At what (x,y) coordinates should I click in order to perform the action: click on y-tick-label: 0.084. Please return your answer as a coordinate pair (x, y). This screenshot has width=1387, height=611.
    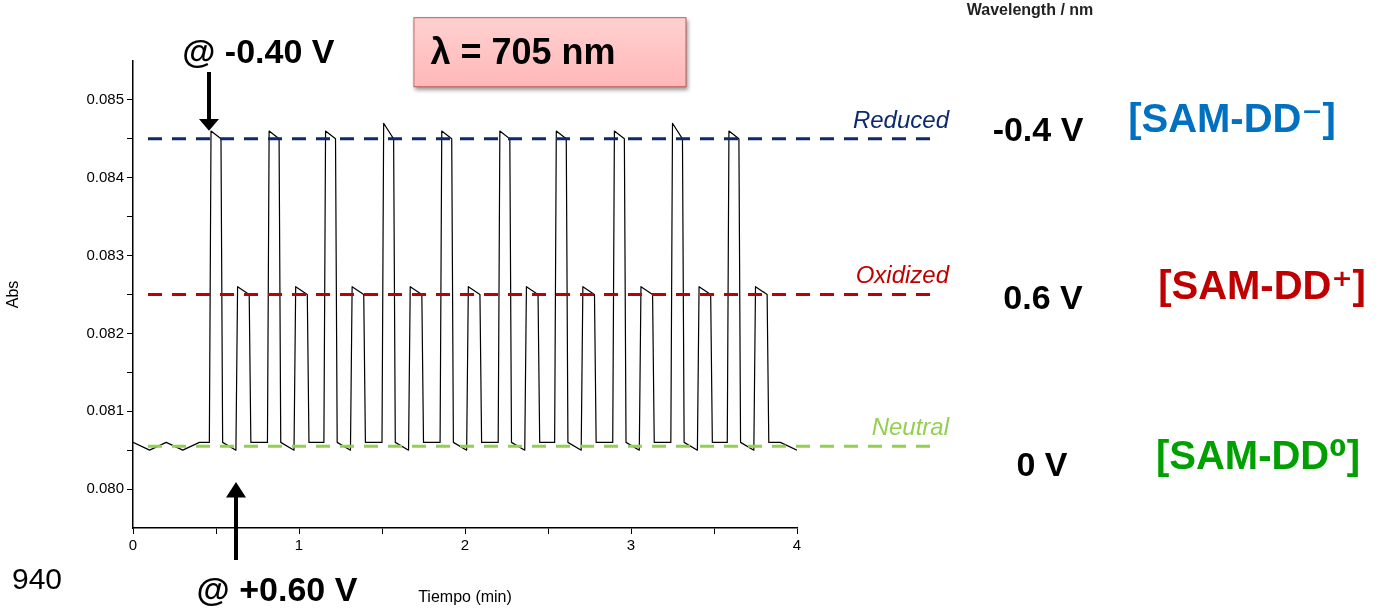
    Looking at the image, I should click on (105, 176).